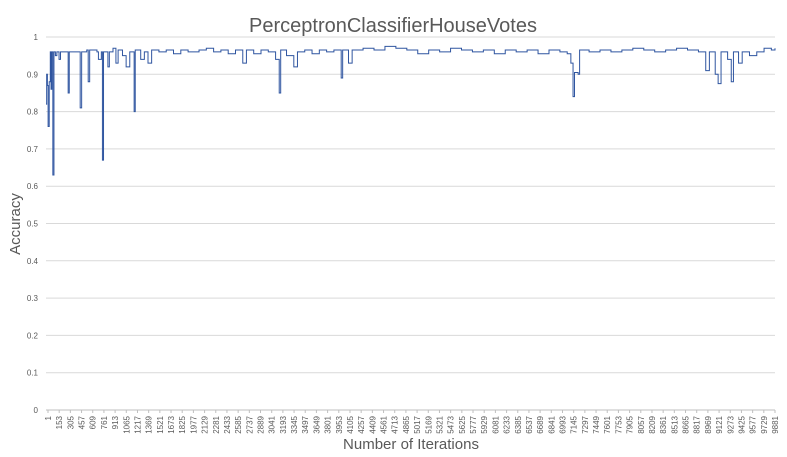  Describe the element at coordinates (574, 424) in the screenshot. I see `x-tick-label: 7145` at that location.